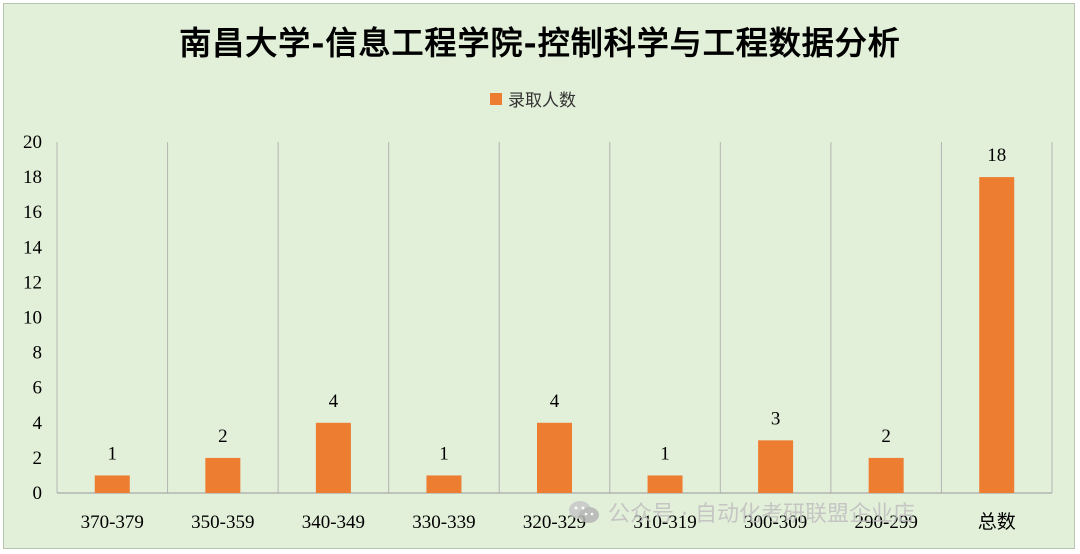  Describe the element at coordinates (38, 493) in the screenshot. I see `y-tick-label: 0` at that location.